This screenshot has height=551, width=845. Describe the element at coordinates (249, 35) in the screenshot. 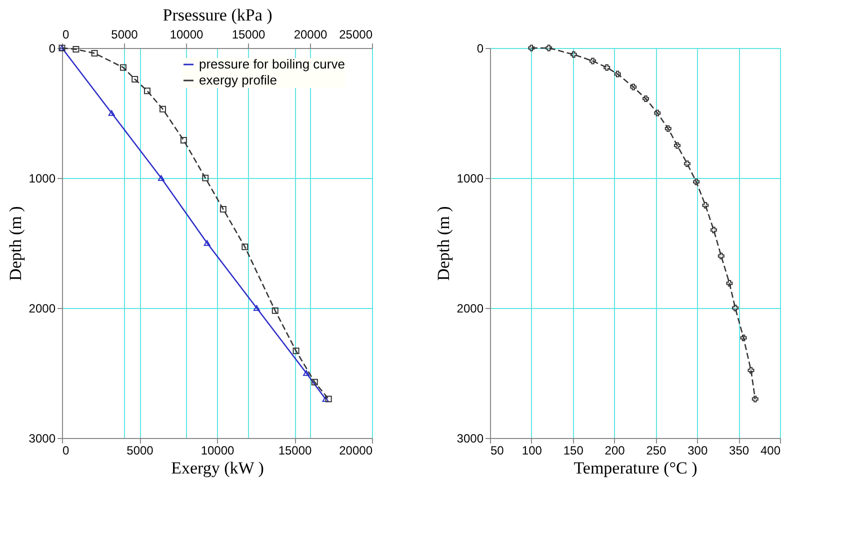

I see `x2-tick-label: 15000` at that location.